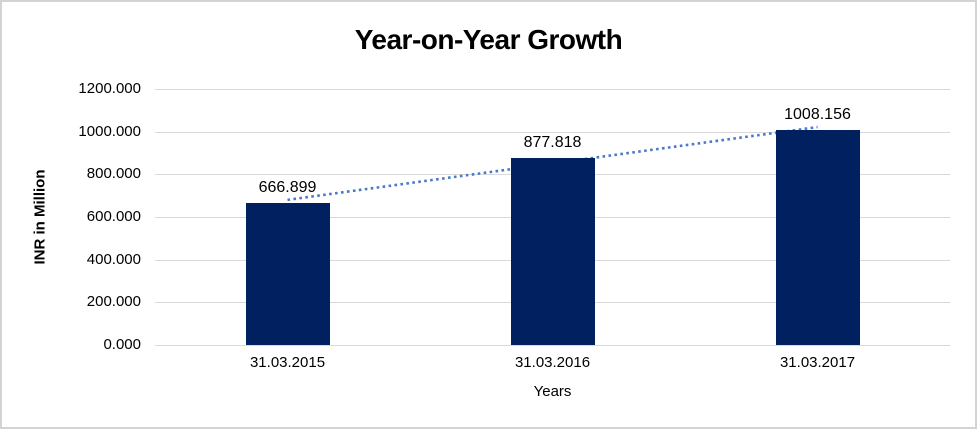  Describe the element at coordinates (113, 302) in the screenshot. I see `y-tick-label: 200.000` at that location.